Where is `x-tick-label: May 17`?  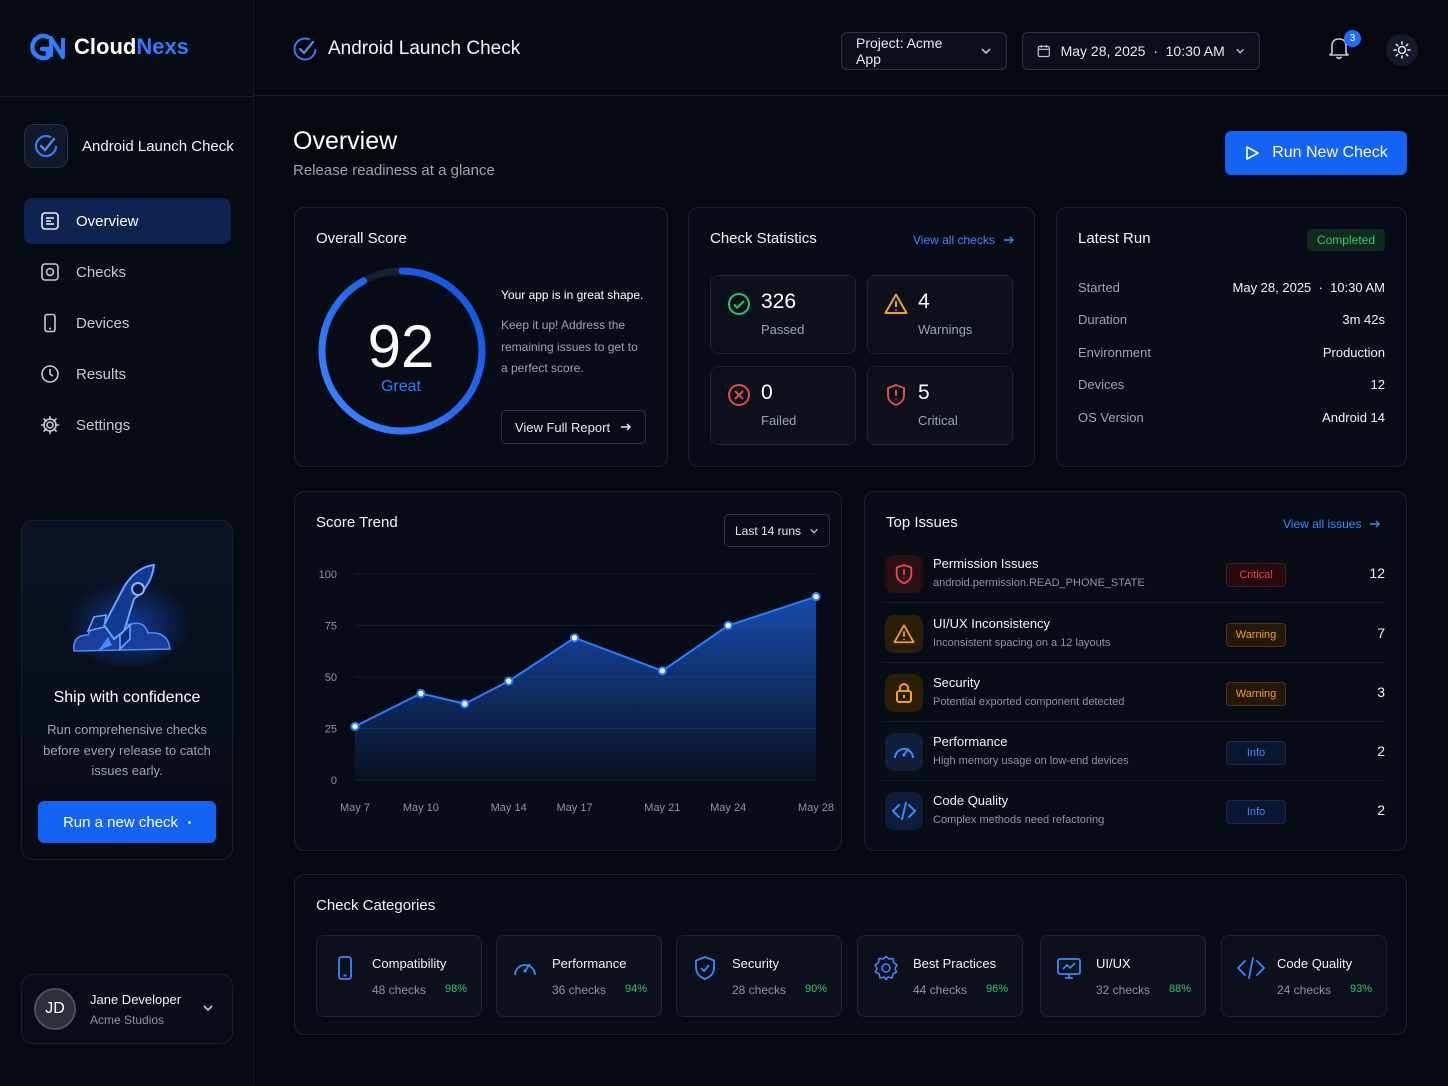 x-tick-label: May 17 is located at coordinates (574, 808).